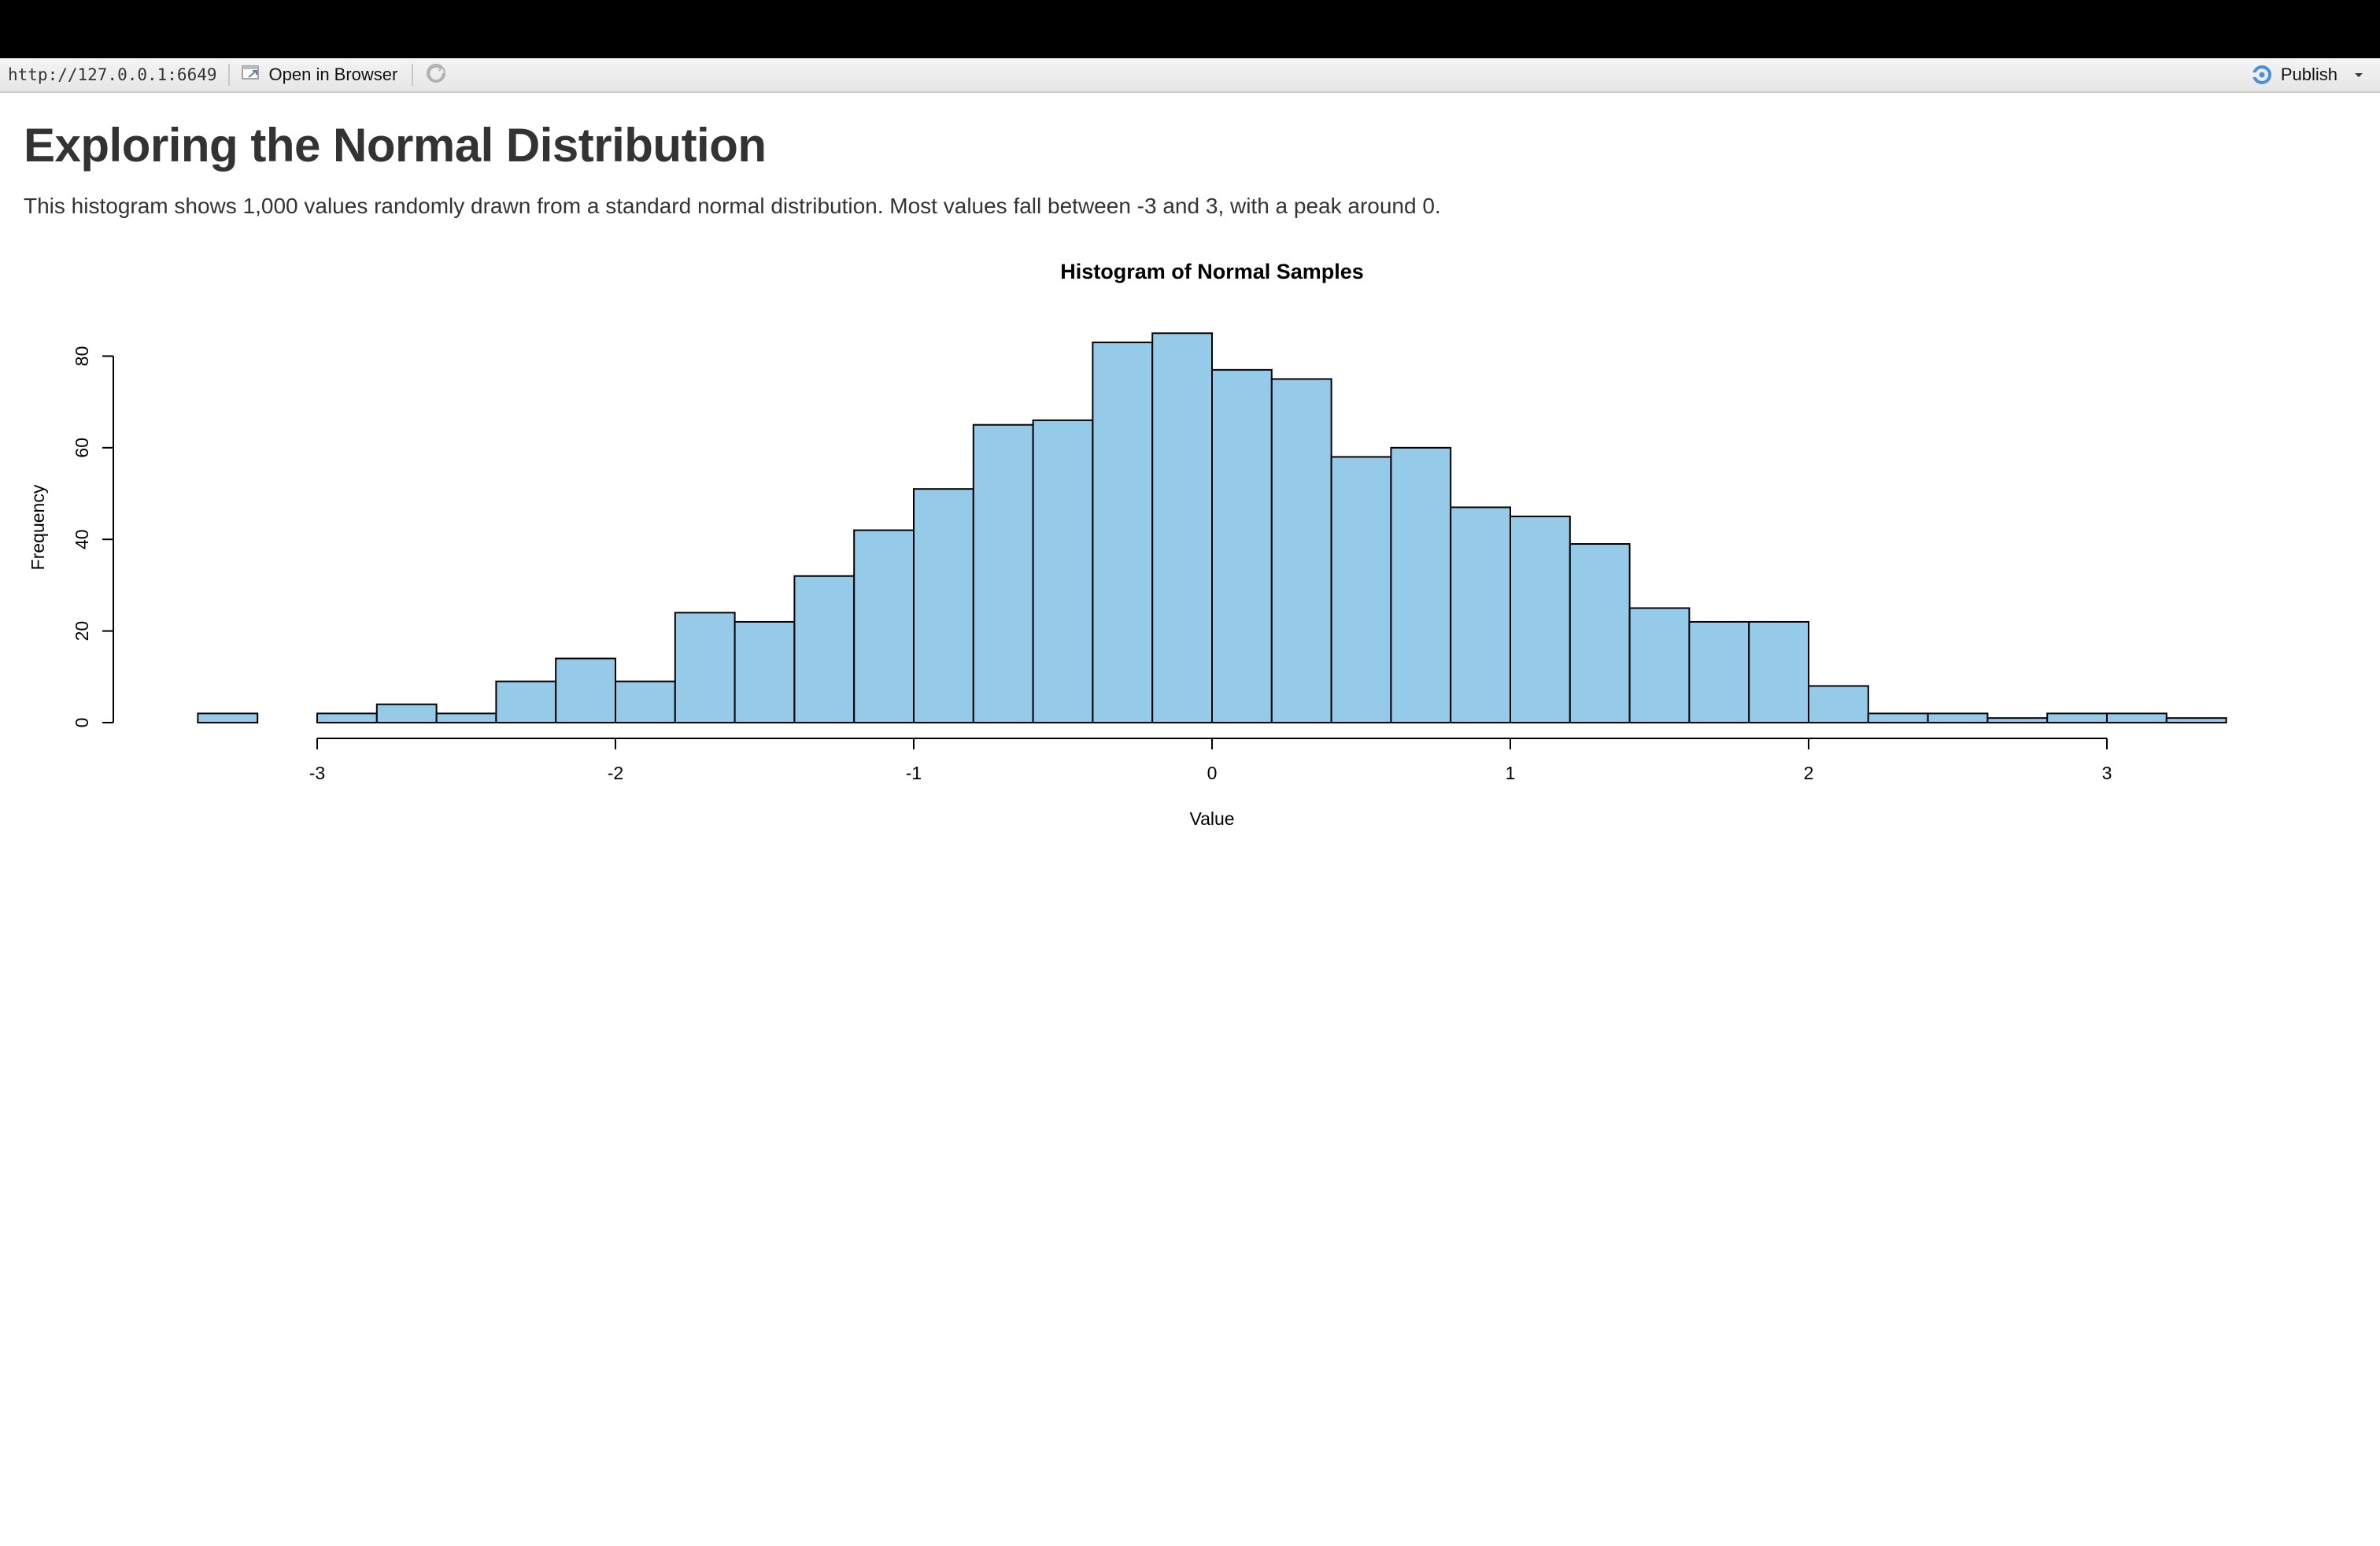  I want to click on chart-title: Histogram of Normal Samples, so click(1212, 271).